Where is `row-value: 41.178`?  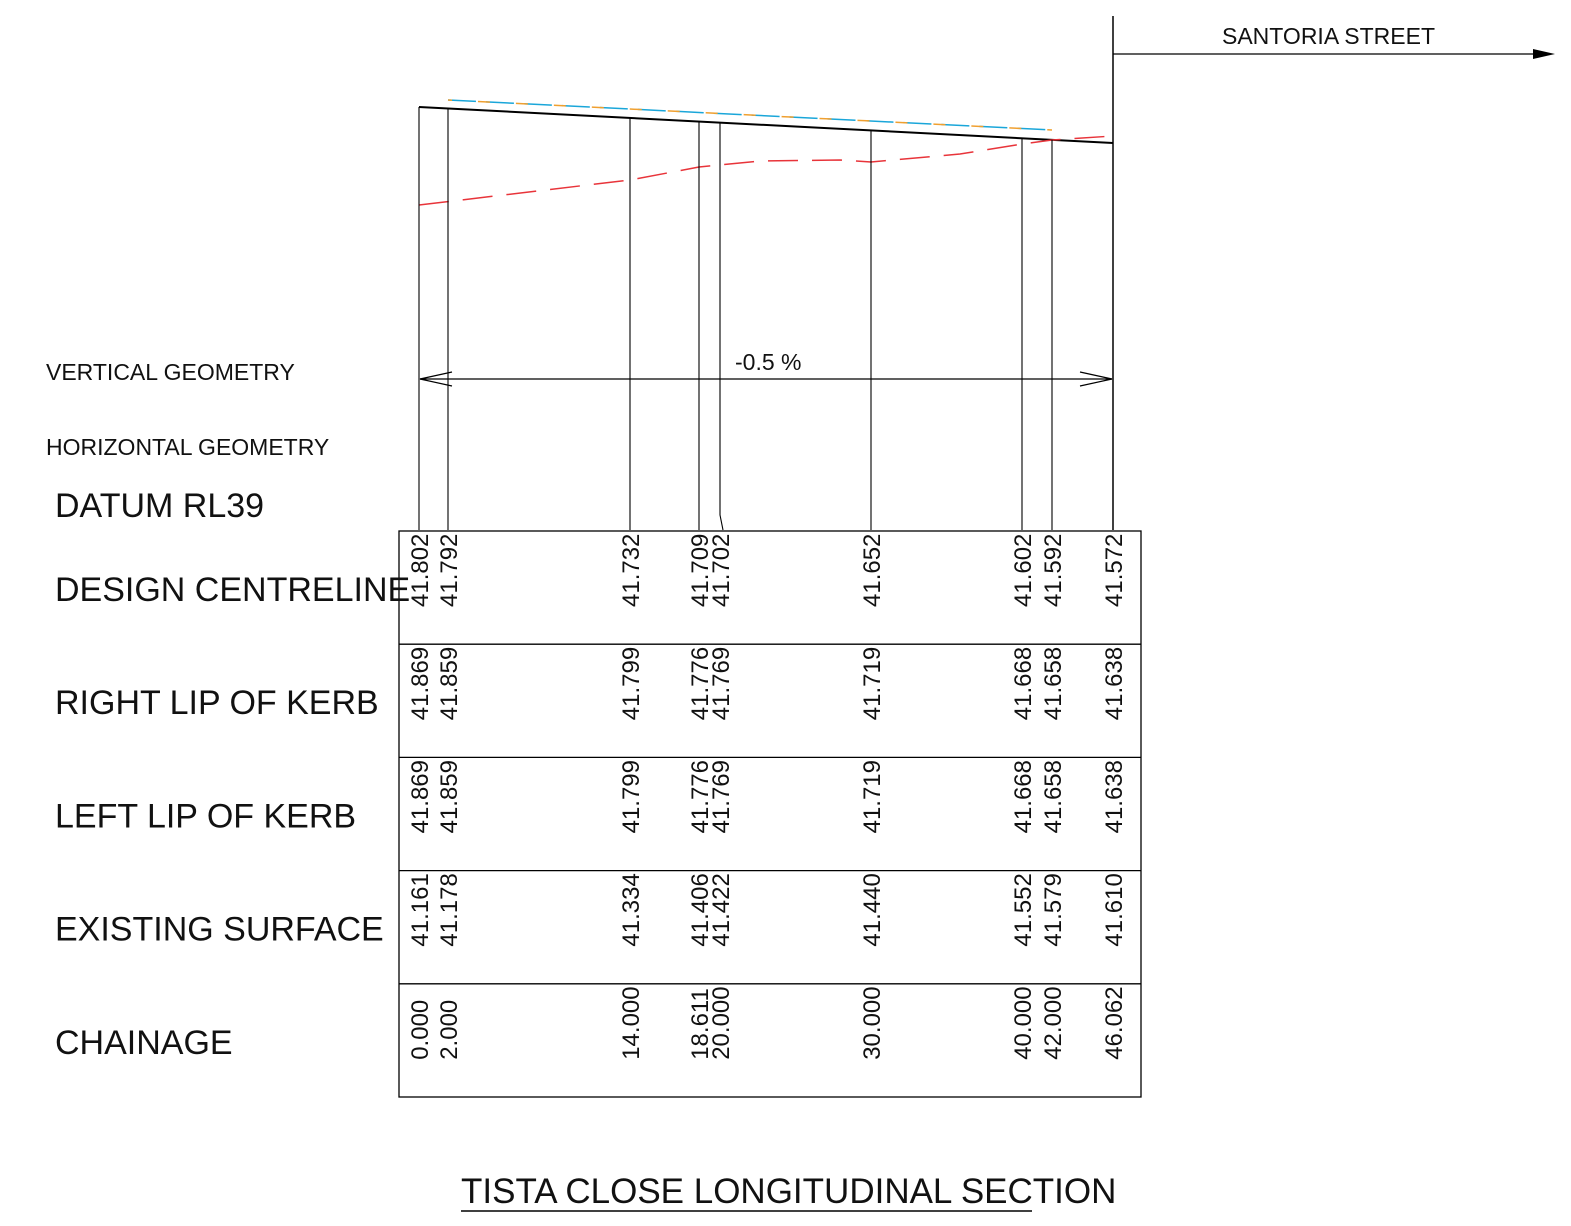 row-value: 41.178 is located at coordinates (449, 909).